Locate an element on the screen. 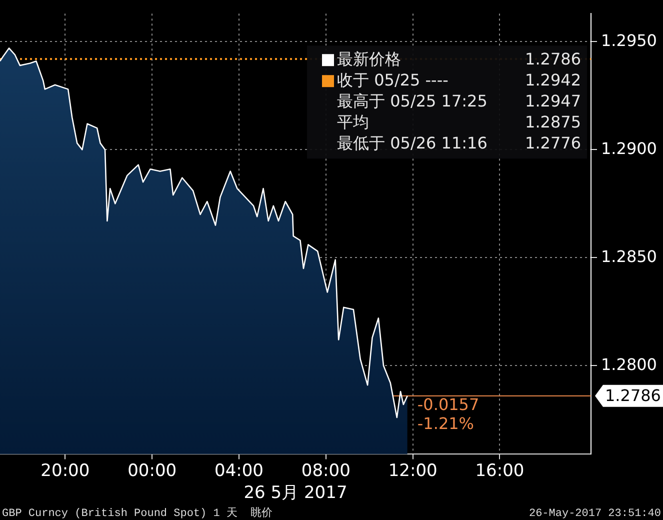 Image resolution: width=663 pixels, height=520 pixels. y-tick-label: 1.2900 is located at coordinates (629, 148).